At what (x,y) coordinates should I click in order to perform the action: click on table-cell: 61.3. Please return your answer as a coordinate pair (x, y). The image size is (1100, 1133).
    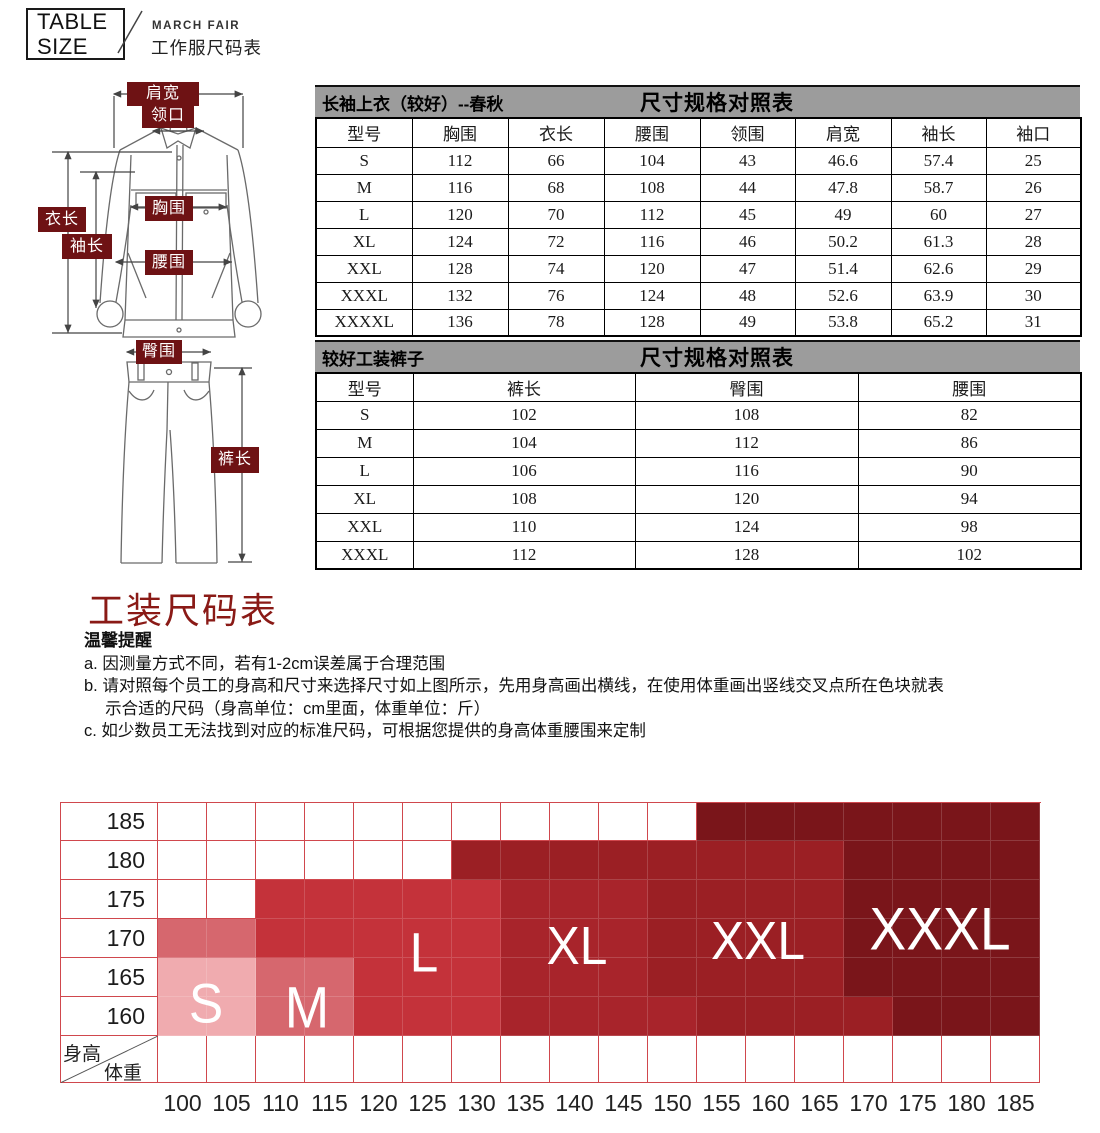
    Looking at the image, I should click on (938, 241).